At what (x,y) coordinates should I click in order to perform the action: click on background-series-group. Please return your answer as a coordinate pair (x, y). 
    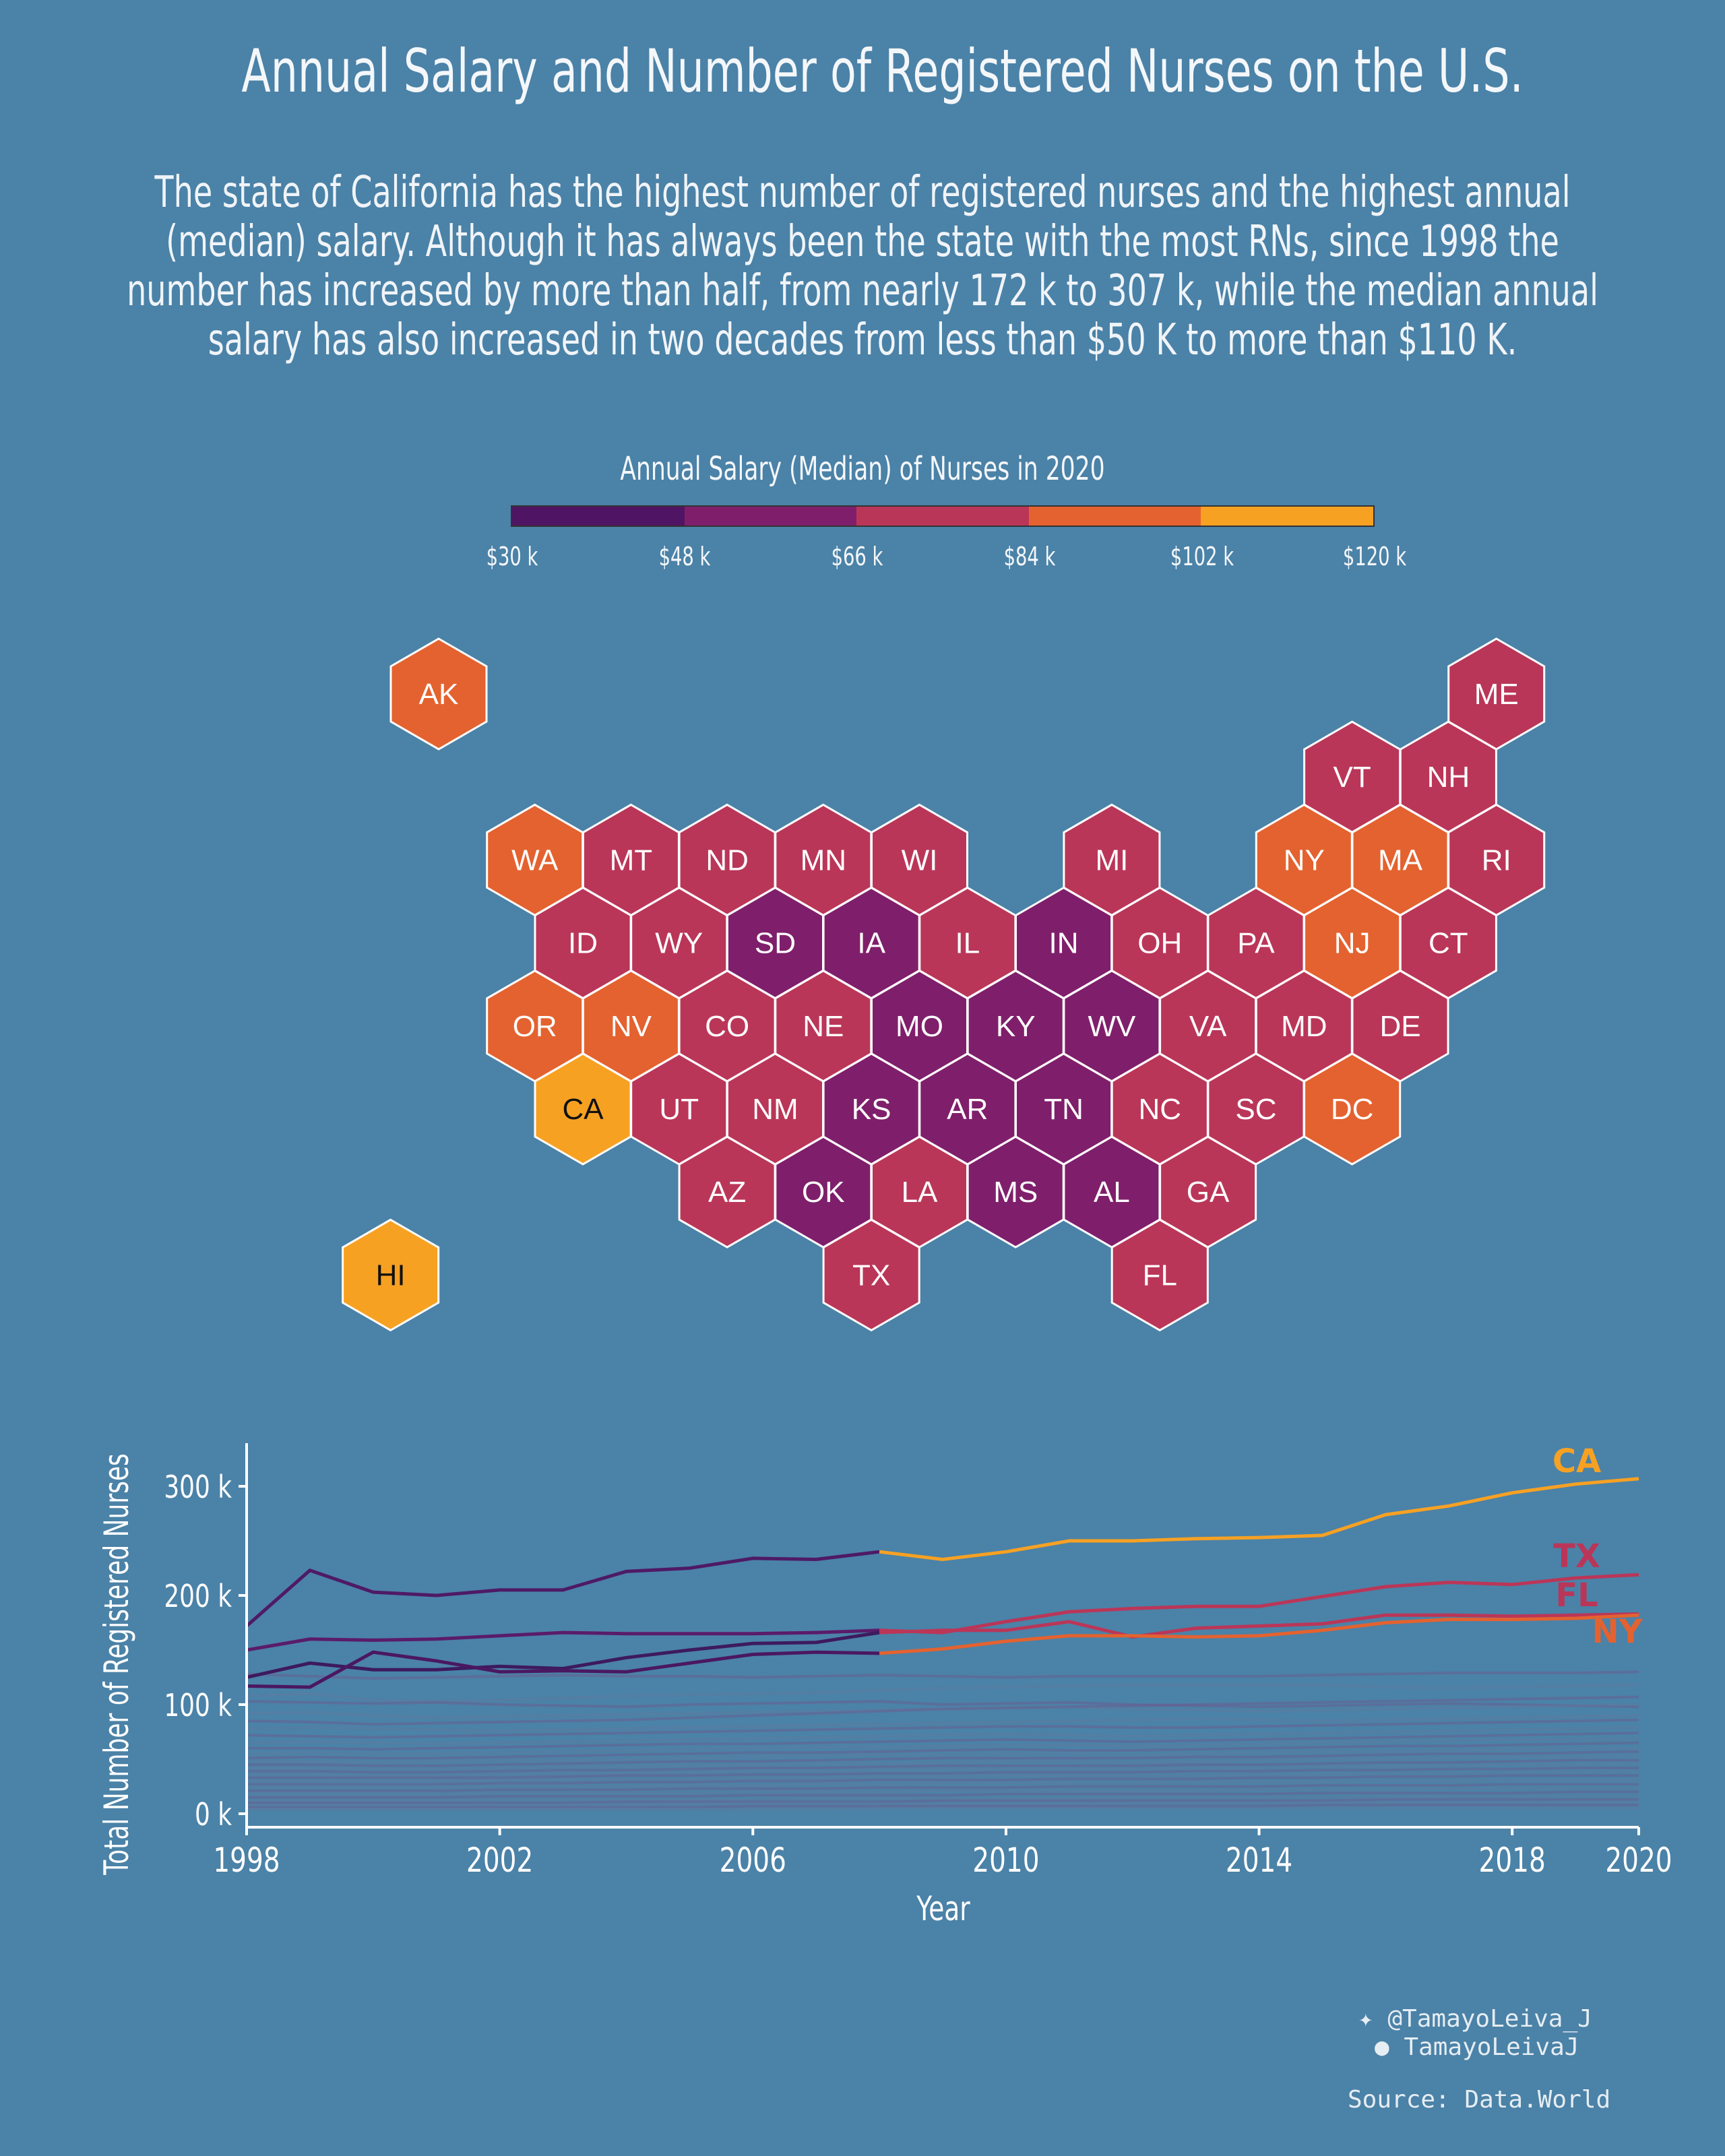
    Looking at the image, I should click on (942, 1740).